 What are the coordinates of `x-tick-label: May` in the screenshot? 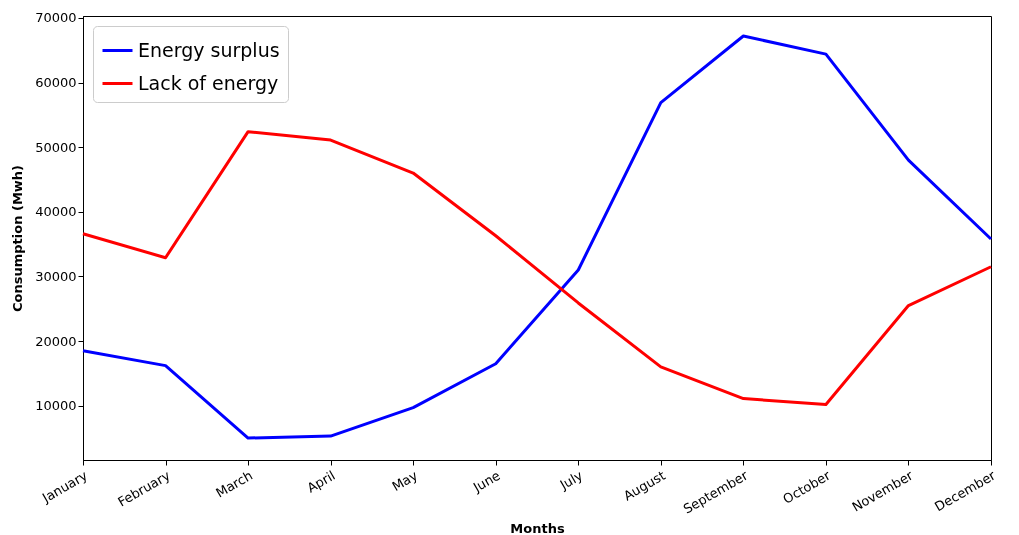 It's located at (405, 481).